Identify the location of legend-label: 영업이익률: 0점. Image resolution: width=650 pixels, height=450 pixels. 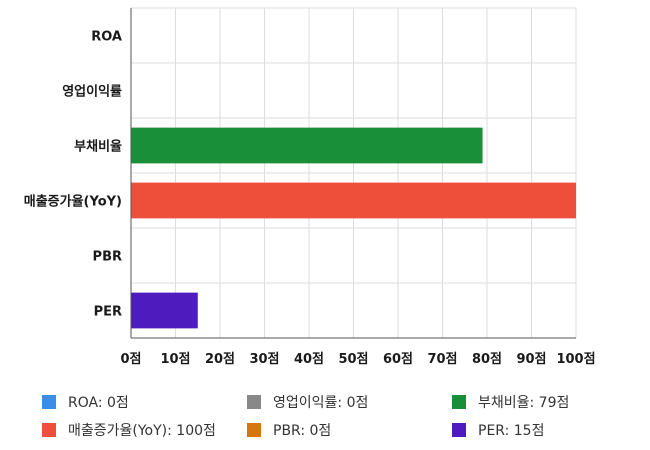
(321, 403).